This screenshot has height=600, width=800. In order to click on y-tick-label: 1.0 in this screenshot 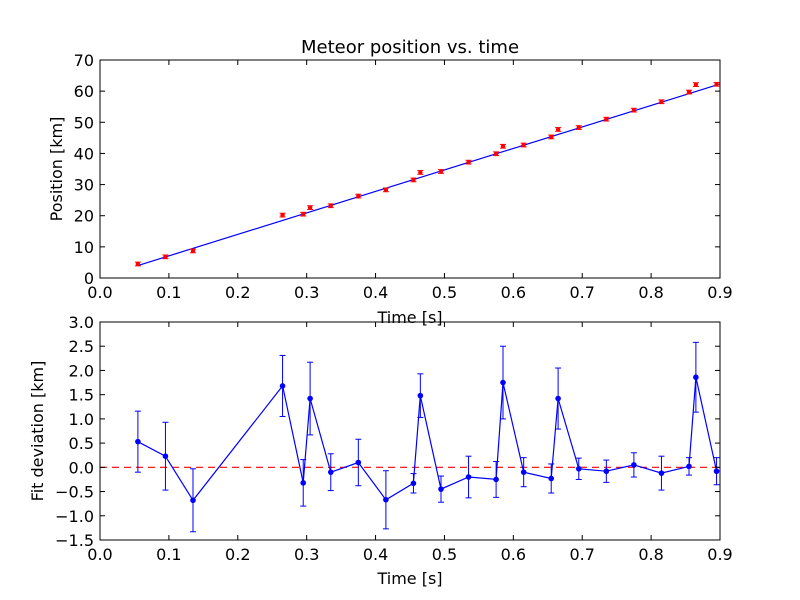, I will do `click(81, 419)`.